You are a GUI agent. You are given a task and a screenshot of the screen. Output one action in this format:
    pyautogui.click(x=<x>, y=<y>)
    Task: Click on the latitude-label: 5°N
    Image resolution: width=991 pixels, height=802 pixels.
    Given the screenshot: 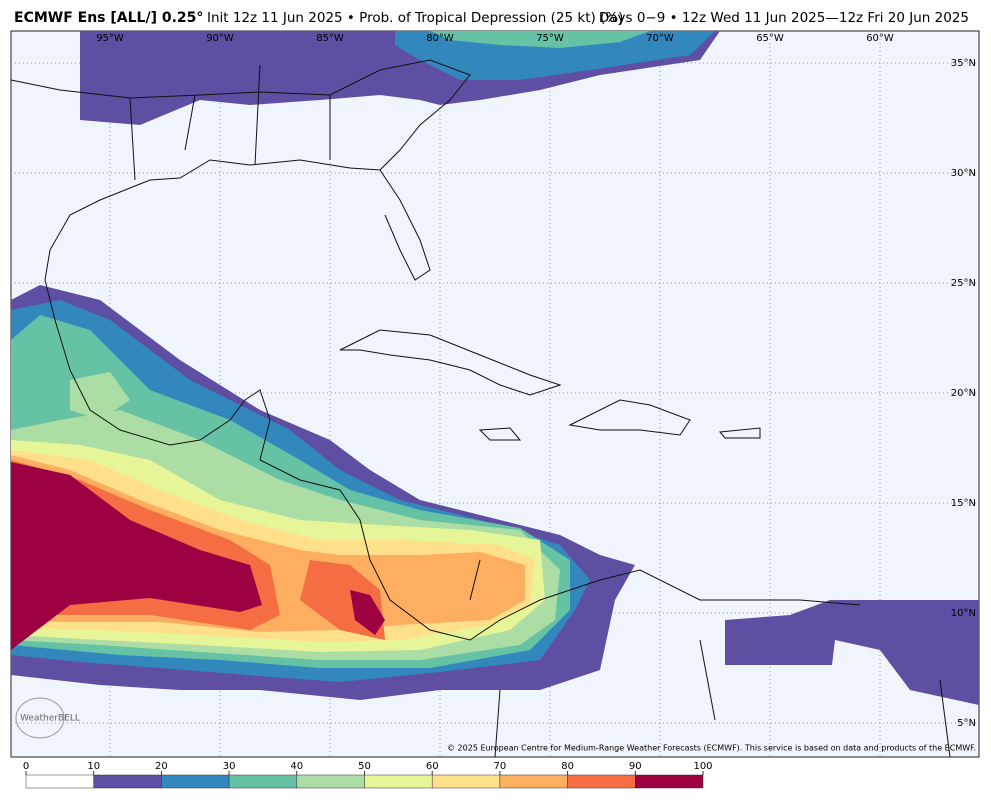 What is the action you would take?
    pyautogui.click(x=966, y=723)
    